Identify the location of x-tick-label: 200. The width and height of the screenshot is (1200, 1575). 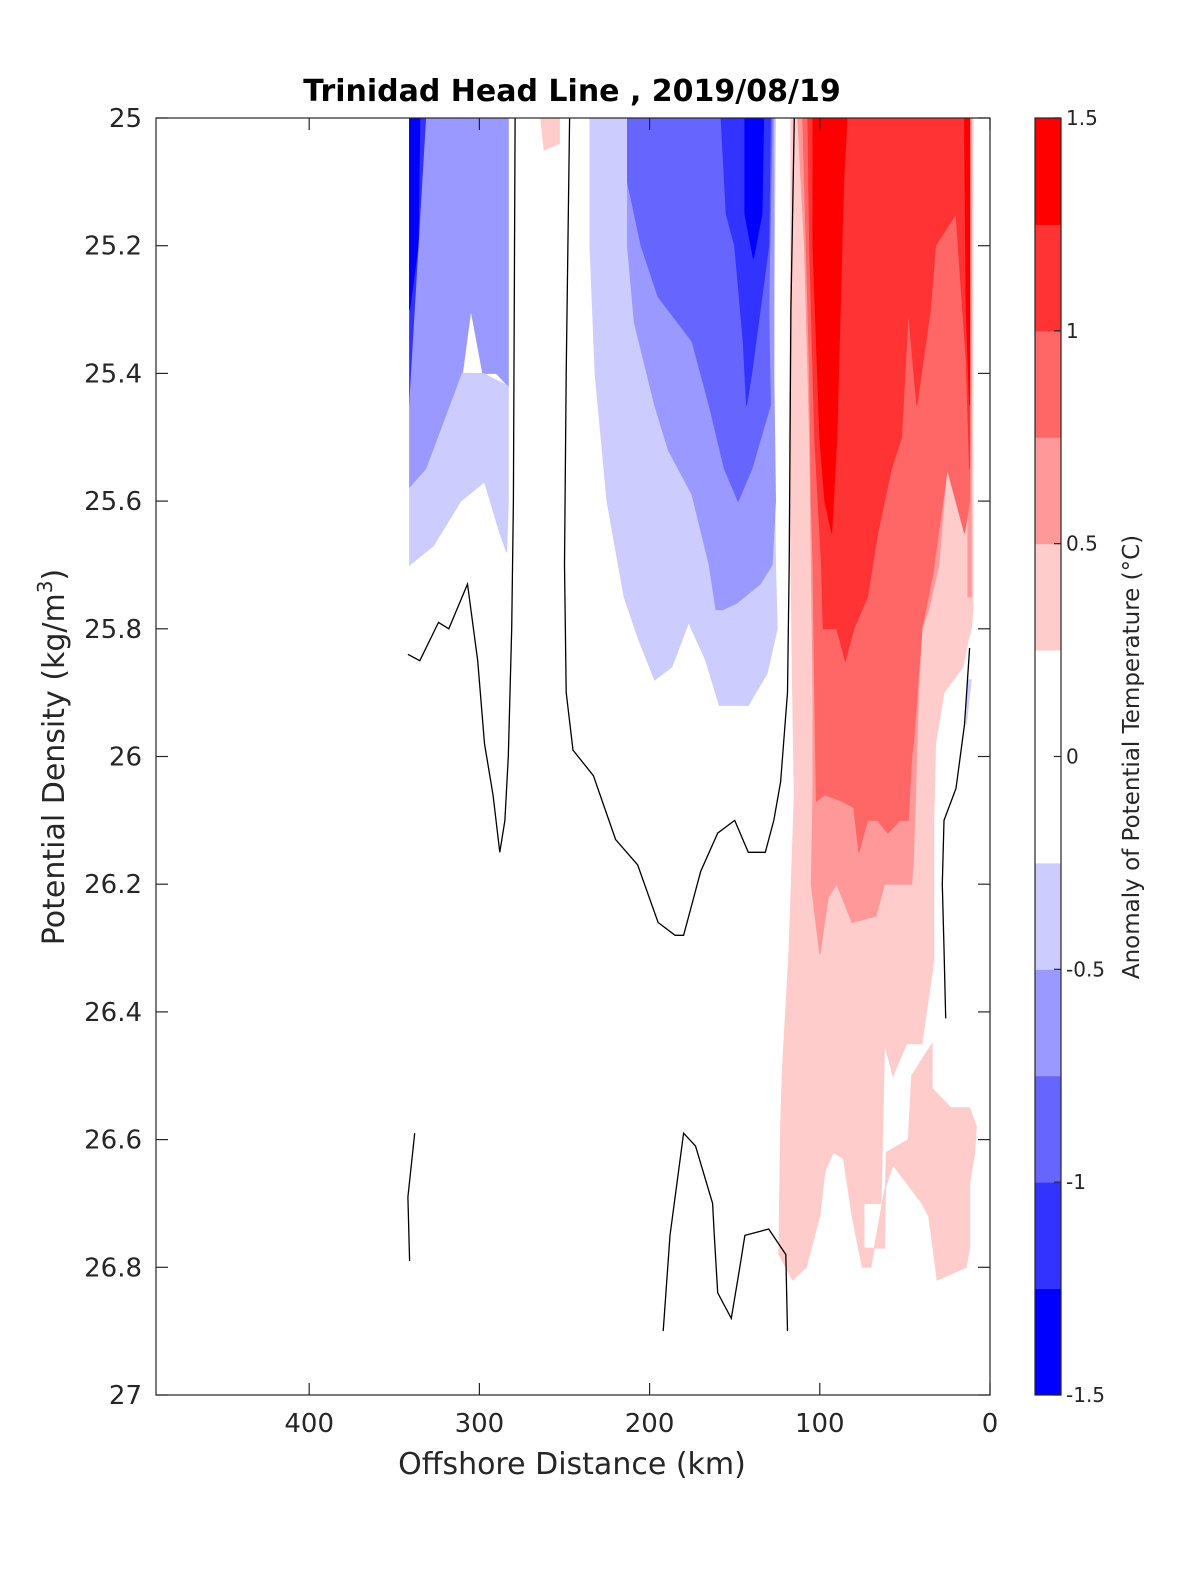
(650, 1424).